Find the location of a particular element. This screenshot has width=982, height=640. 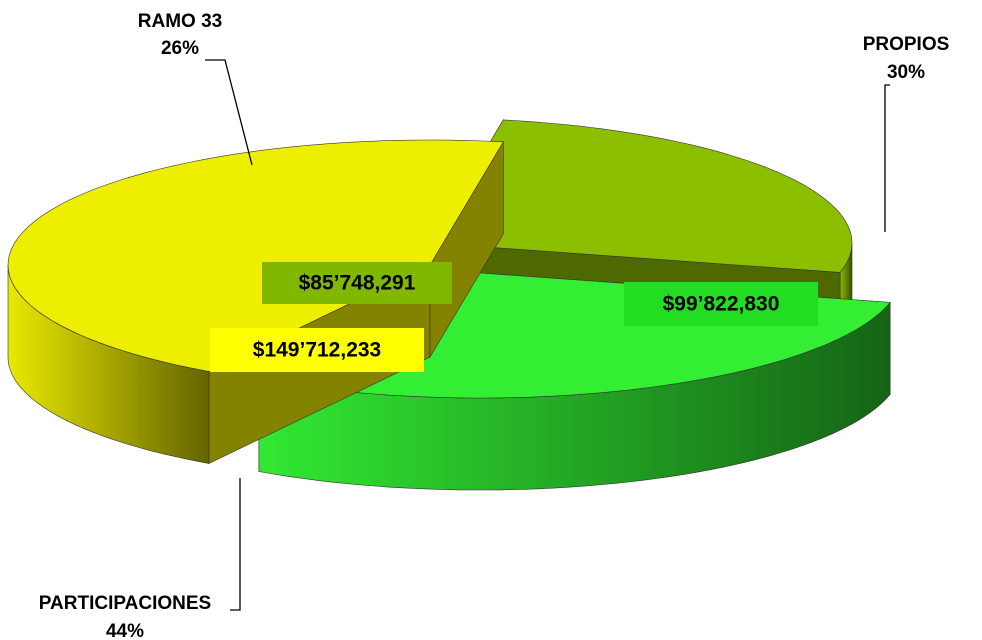

slice is located at coordinates (641, 196).